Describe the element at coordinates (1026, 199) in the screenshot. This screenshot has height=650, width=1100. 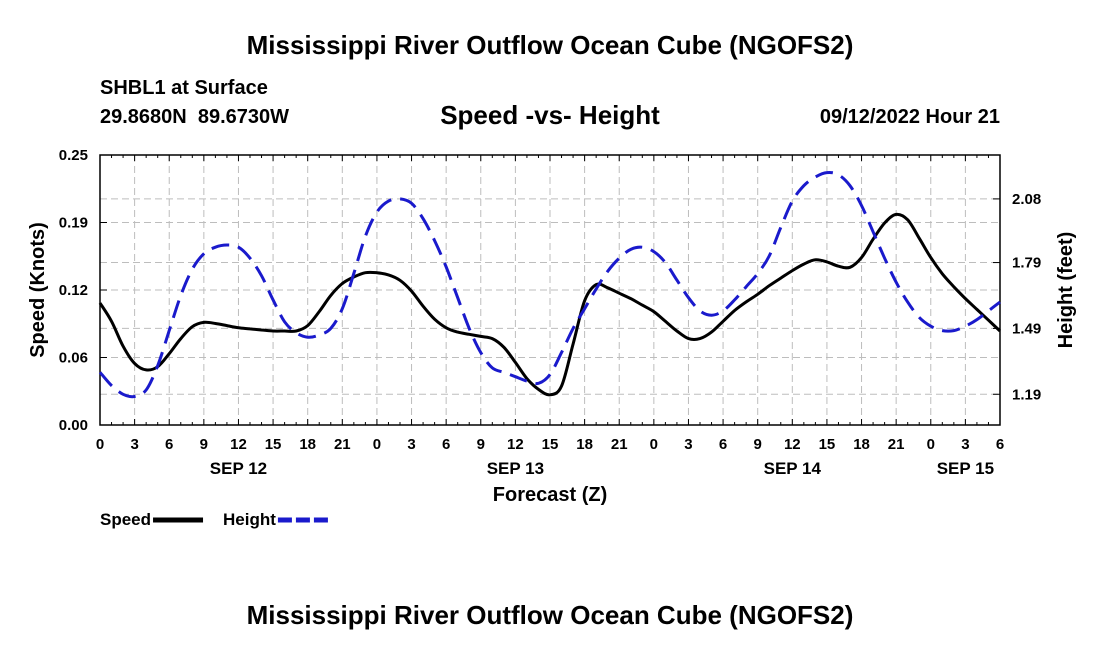
I see `y2-tick-label: 2.08` at that location.